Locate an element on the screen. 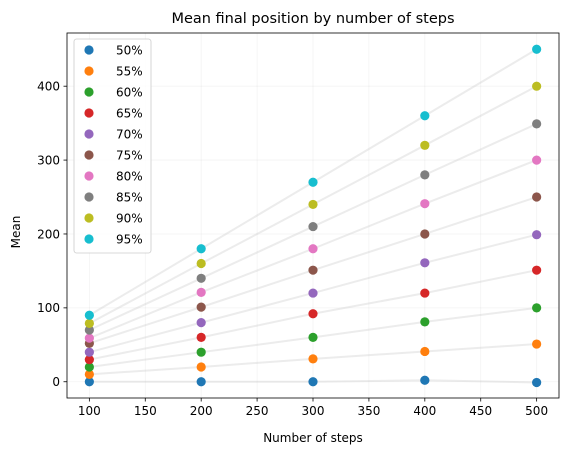 The height and width of the screenshot is (455, 571). y-tick-label: 400 is located at coordinates (48, 86).